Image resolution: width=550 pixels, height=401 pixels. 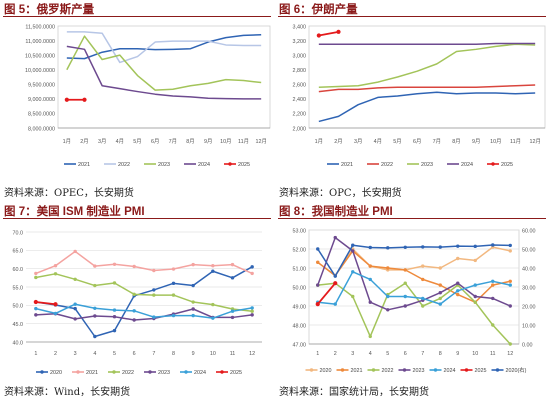 What do you see at coordinates (387, 354) in the screenshot?
I see `x-tick-label: 5` at bounding box center [387, 354].